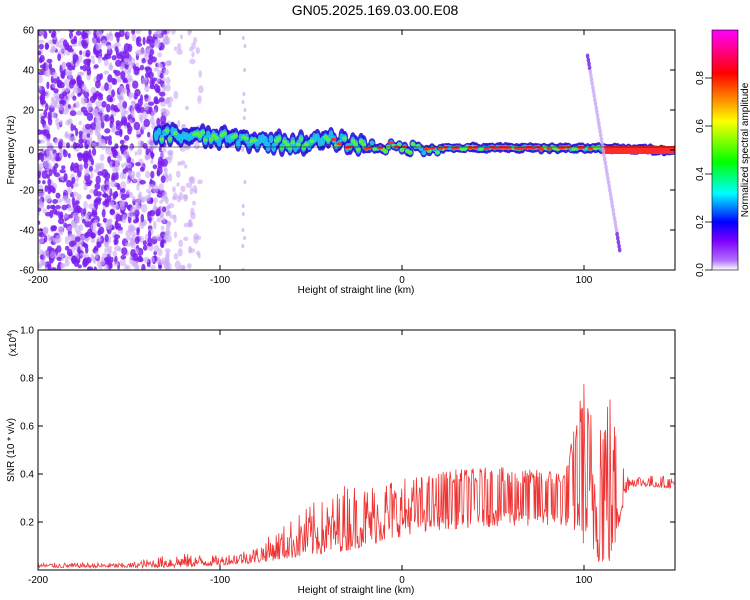  What do you see at coordinates (372, 143) in the screenshot?
I see `ridge-mid` at bounding box center [372, 143].